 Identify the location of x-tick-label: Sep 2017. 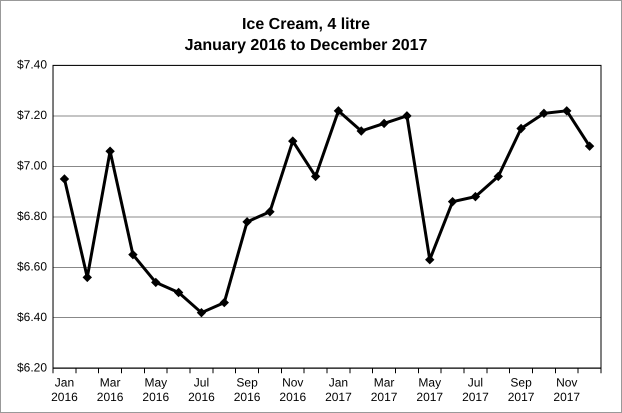
(521, 390).